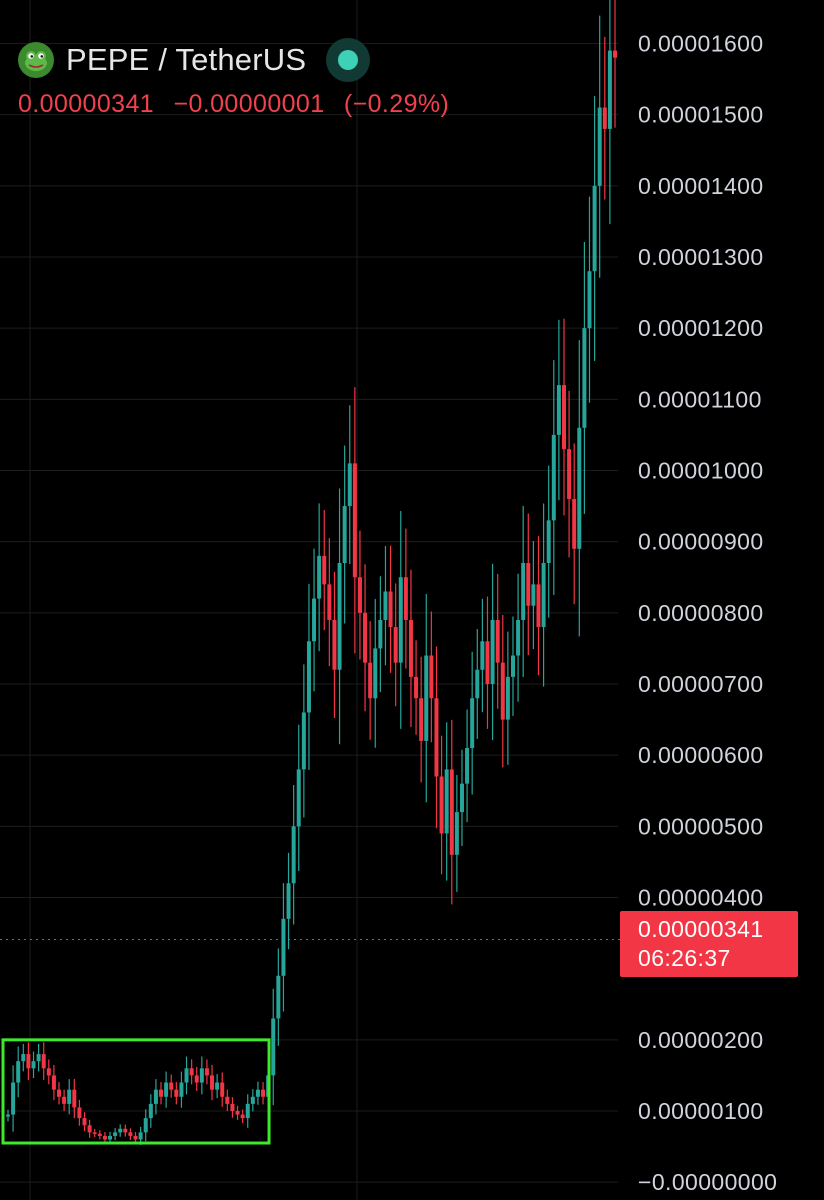  What do you see at coordinates (701, 186) in the screenshot?
I see `y-tick-label: 0.00001400` at bounding box center [701, 186].